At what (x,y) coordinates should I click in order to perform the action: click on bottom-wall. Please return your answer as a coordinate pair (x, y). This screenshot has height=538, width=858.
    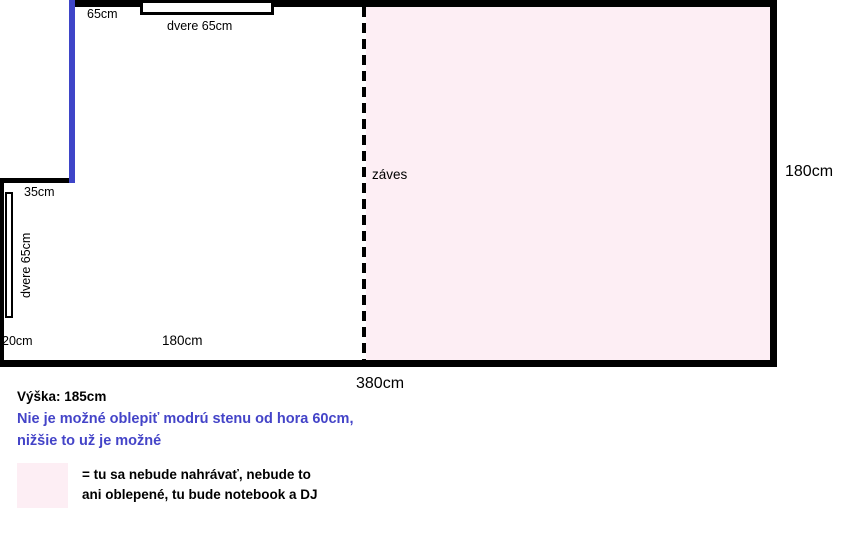
    Looking at the image, I should click on (388, 363).